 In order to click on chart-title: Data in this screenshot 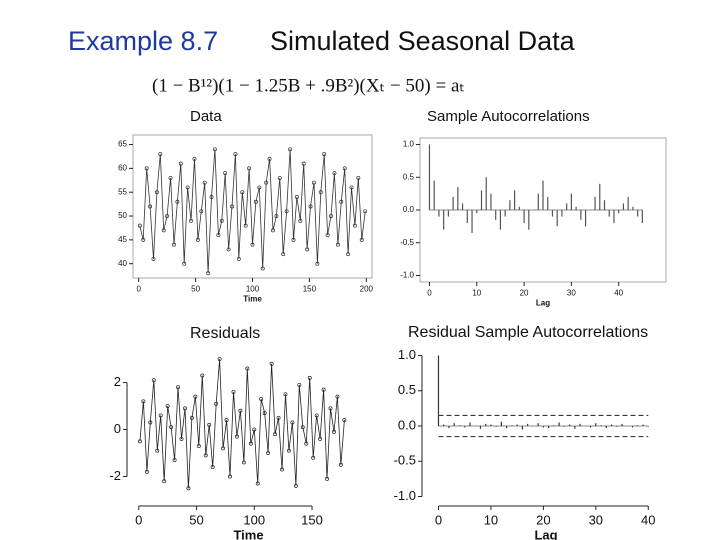, I will do `click(206, 116)`.